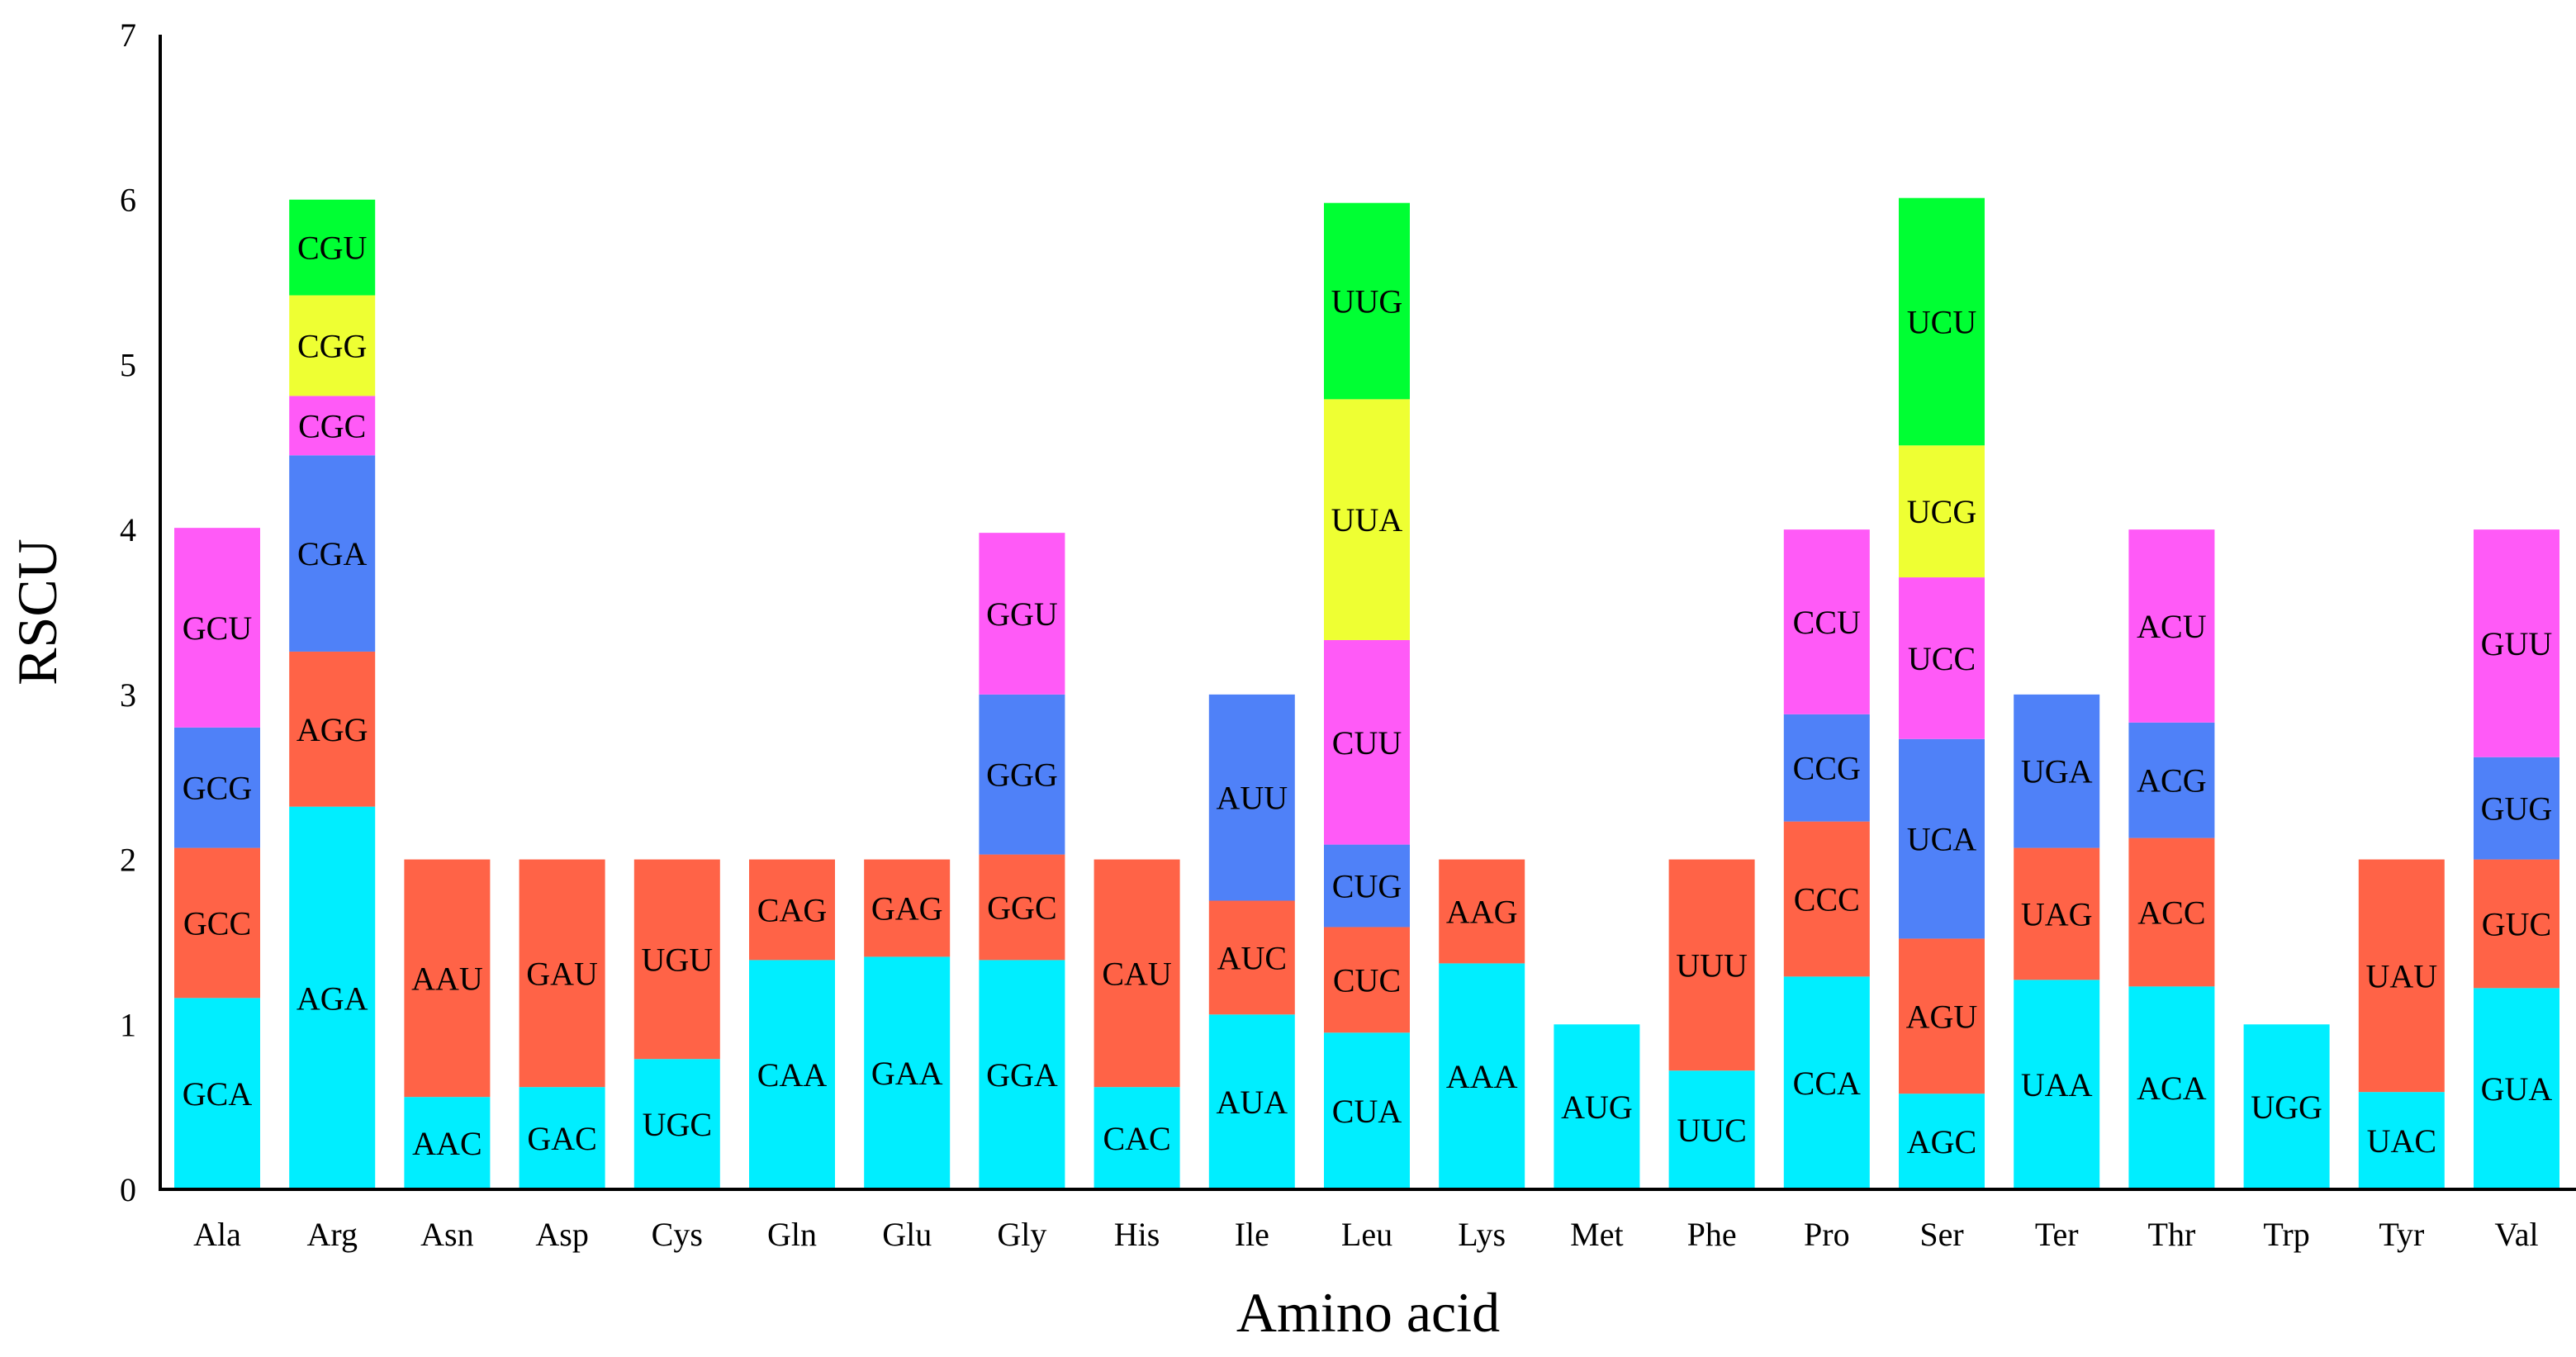 This screenshot has height=1357, width=2576. Describe the element at coordinates (447, 1143) in the screenshot. I see `segment-label-aac: AAC` at that location.